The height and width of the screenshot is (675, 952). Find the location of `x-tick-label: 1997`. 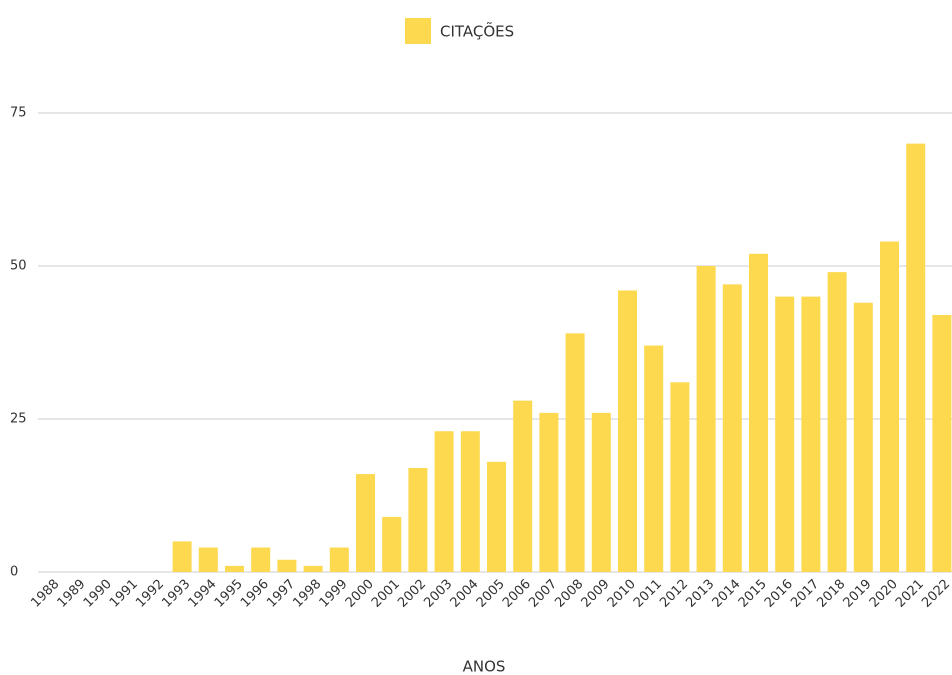

x-tick-label: 1997 is located at coordinates (281, 594).